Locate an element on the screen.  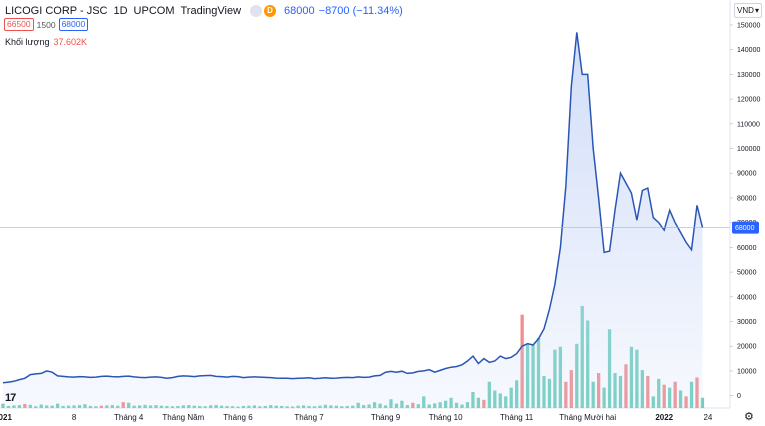
time-tick-label: Tháng Mười hai is located at coordinates (587, 417).